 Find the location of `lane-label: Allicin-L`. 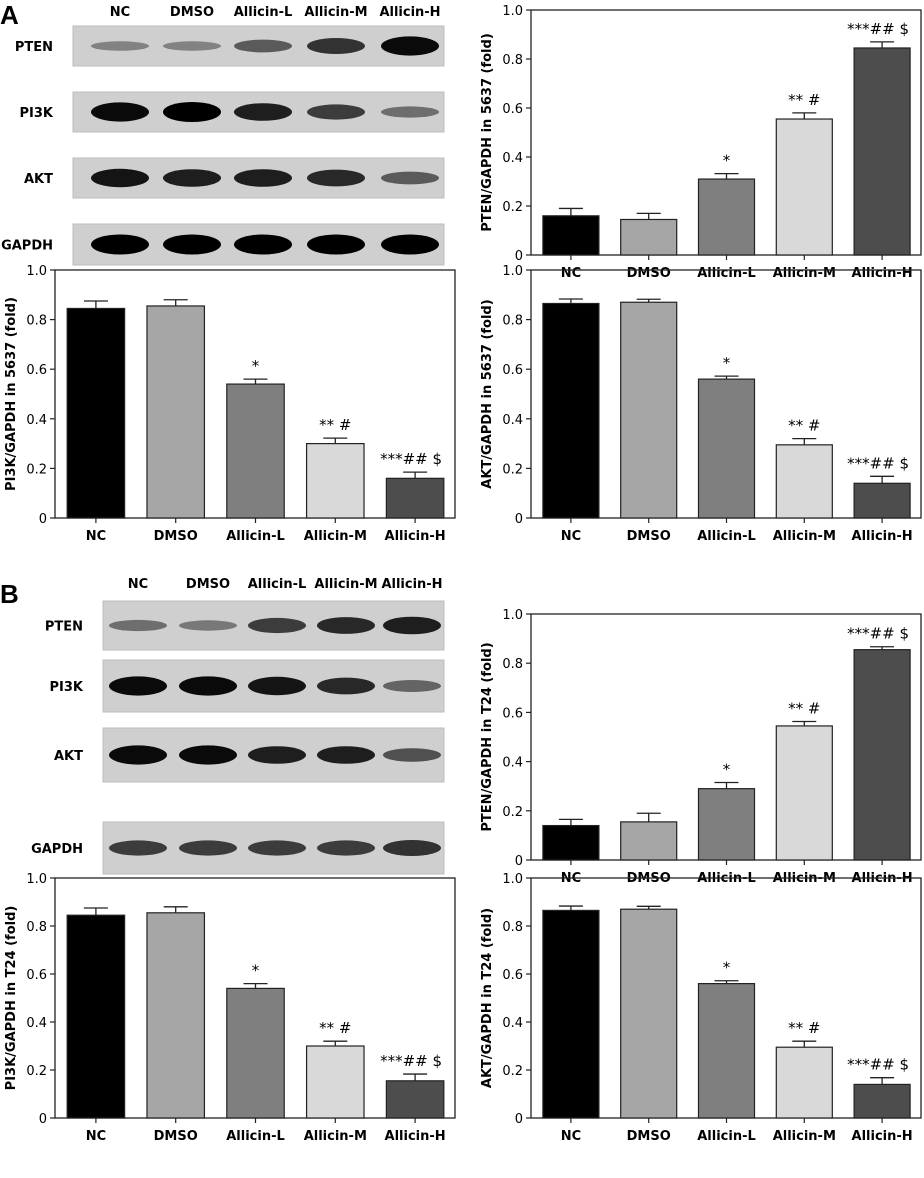

lane-label: Allicin-L is located at coordinates (277, 584).